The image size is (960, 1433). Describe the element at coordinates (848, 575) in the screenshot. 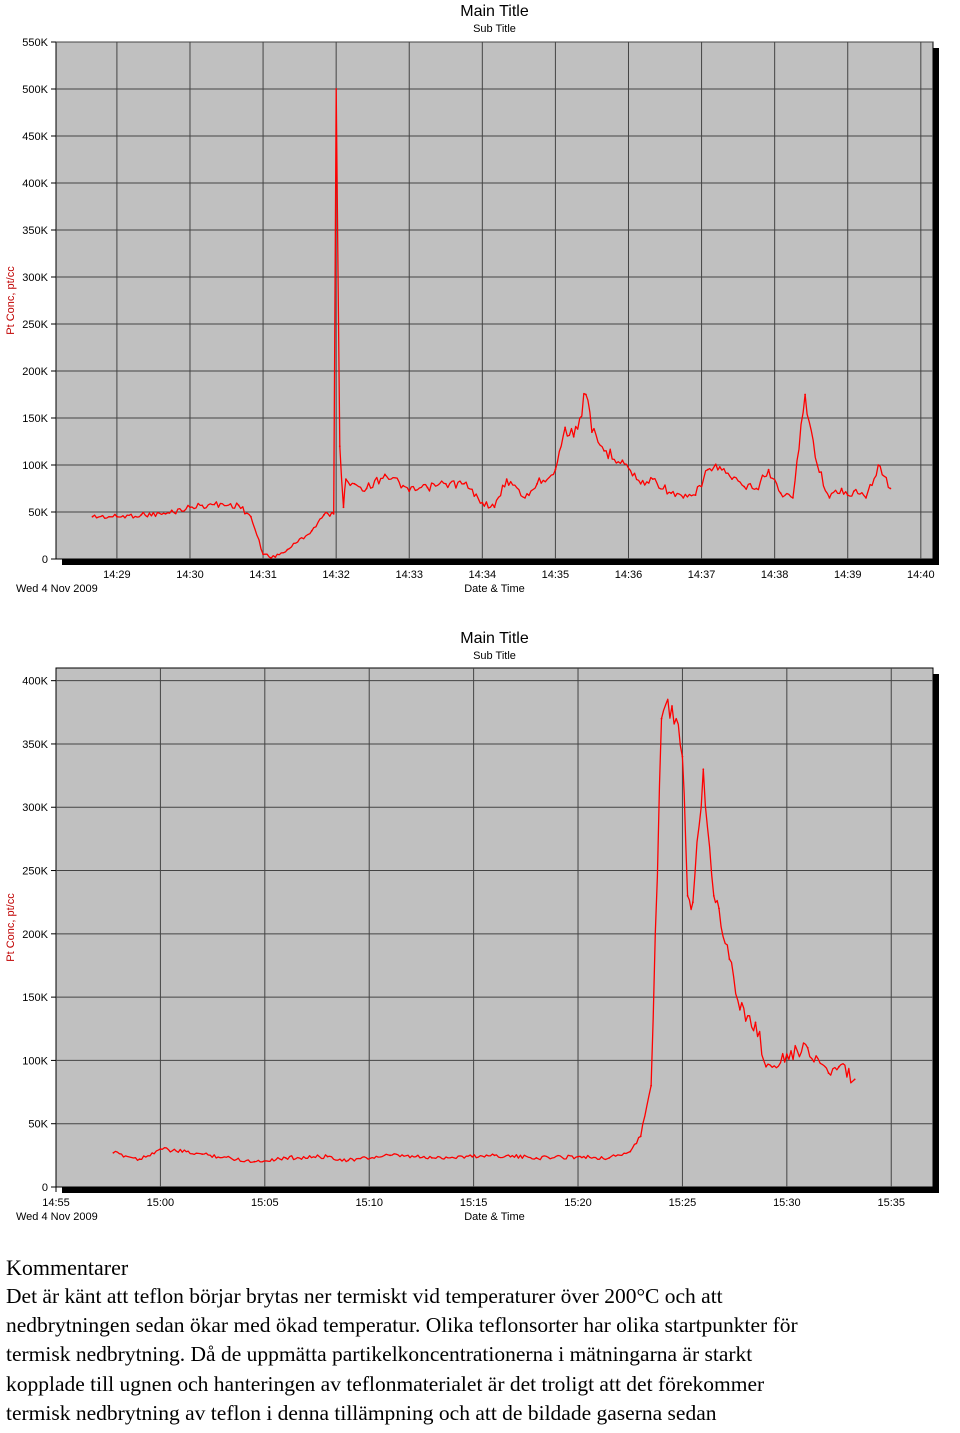

I see `x-tick-label: 14:39` at that location.